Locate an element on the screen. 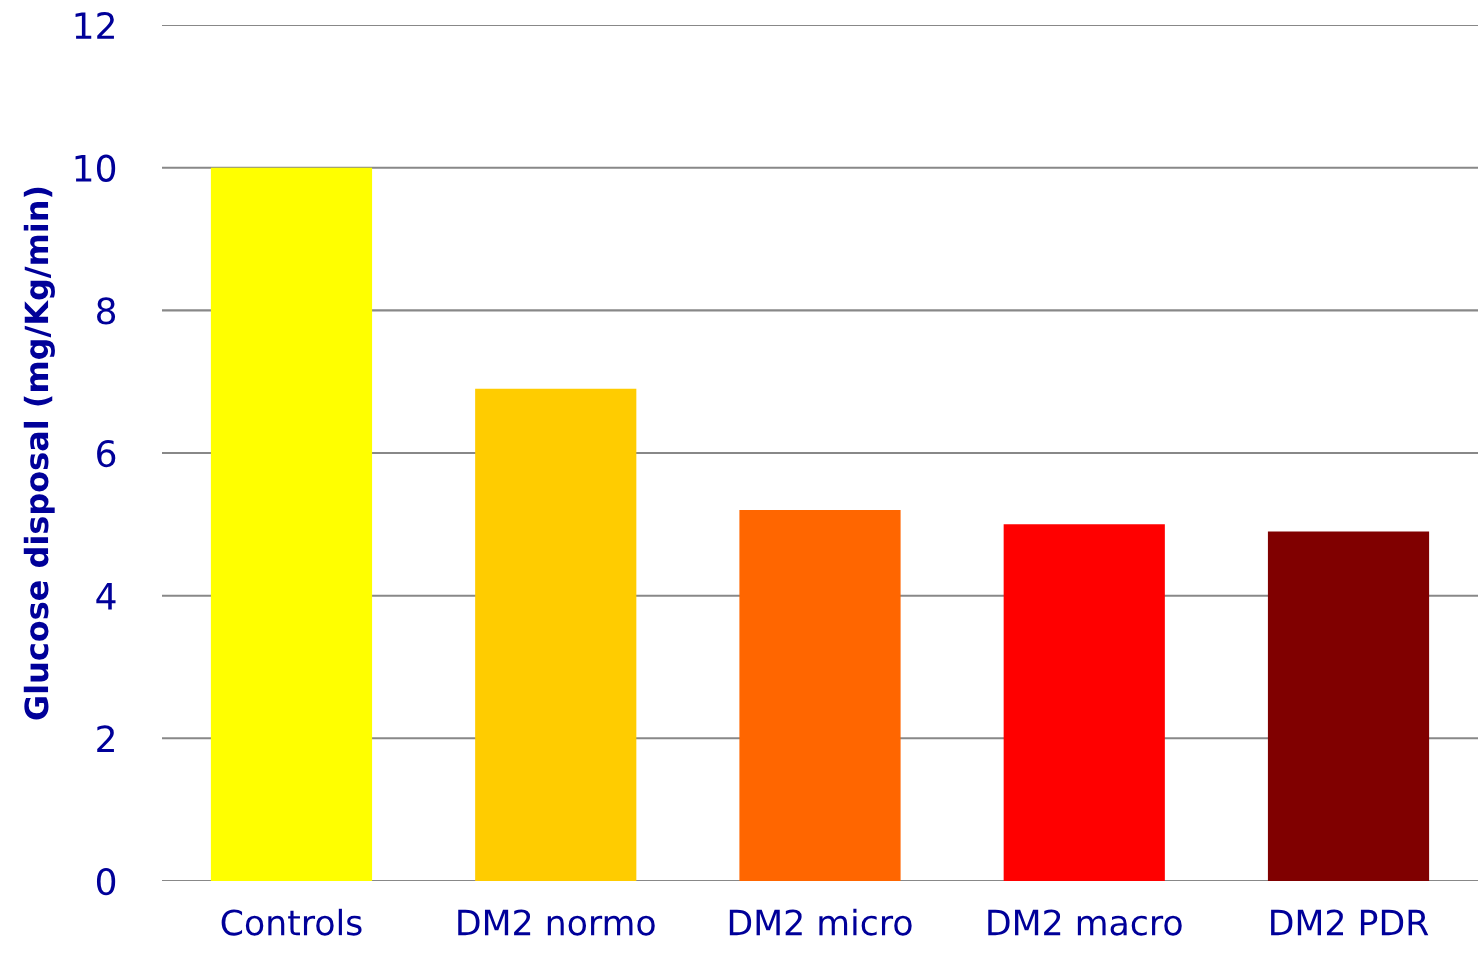 This screenshot has width=1478, height=957. y-tick-label: 6 is located at coordinates (106, 453).